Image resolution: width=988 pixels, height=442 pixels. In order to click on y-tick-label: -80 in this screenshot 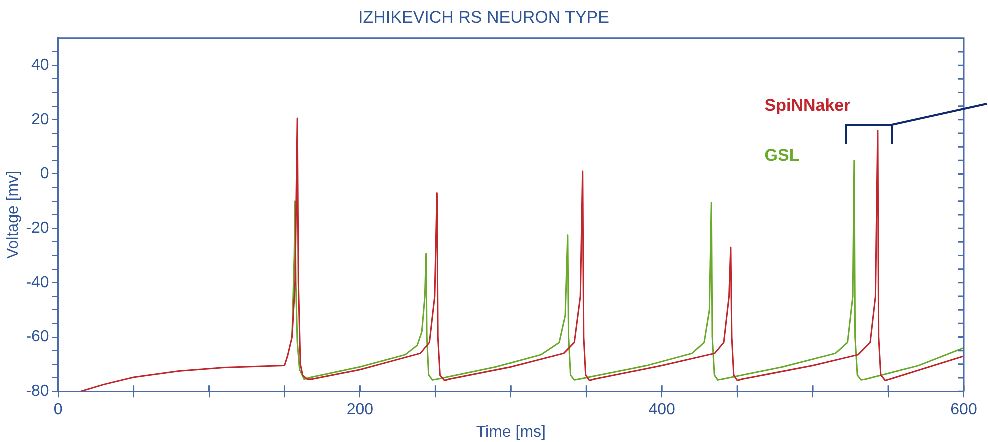, I will do `click(38, 391)`.